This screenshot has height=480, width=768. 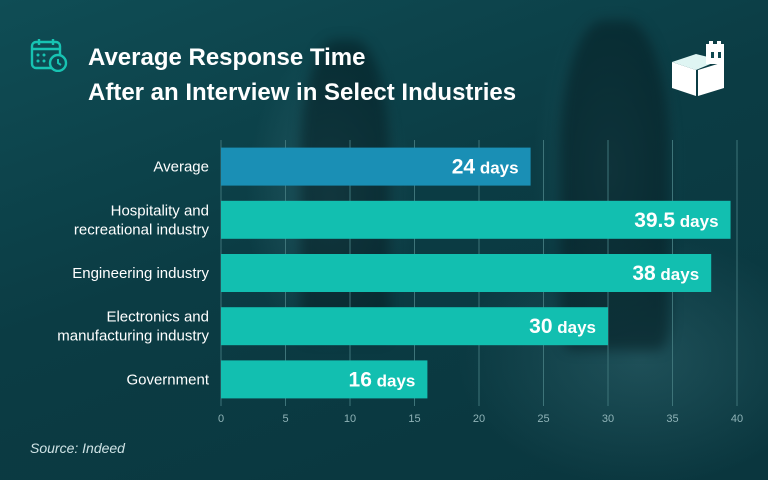 What do you see at coordinates (698, 68) in the screenshot?
I see `book-tower-logo-icon` at bounding box center [698, 68].